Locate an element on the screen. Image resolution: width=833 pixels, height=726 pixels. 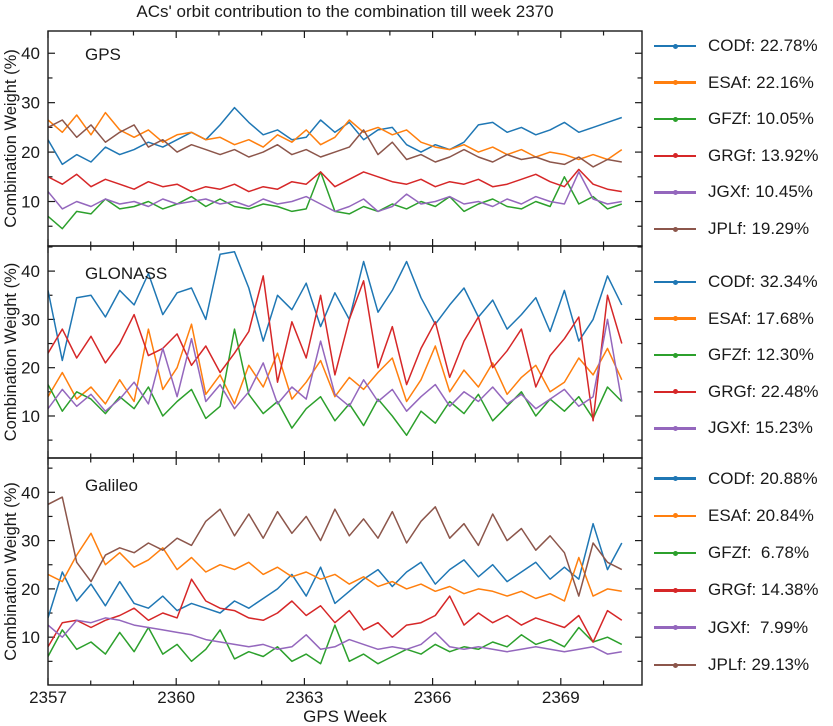
series-line-codf-gps is located at coordinates (335, 136).